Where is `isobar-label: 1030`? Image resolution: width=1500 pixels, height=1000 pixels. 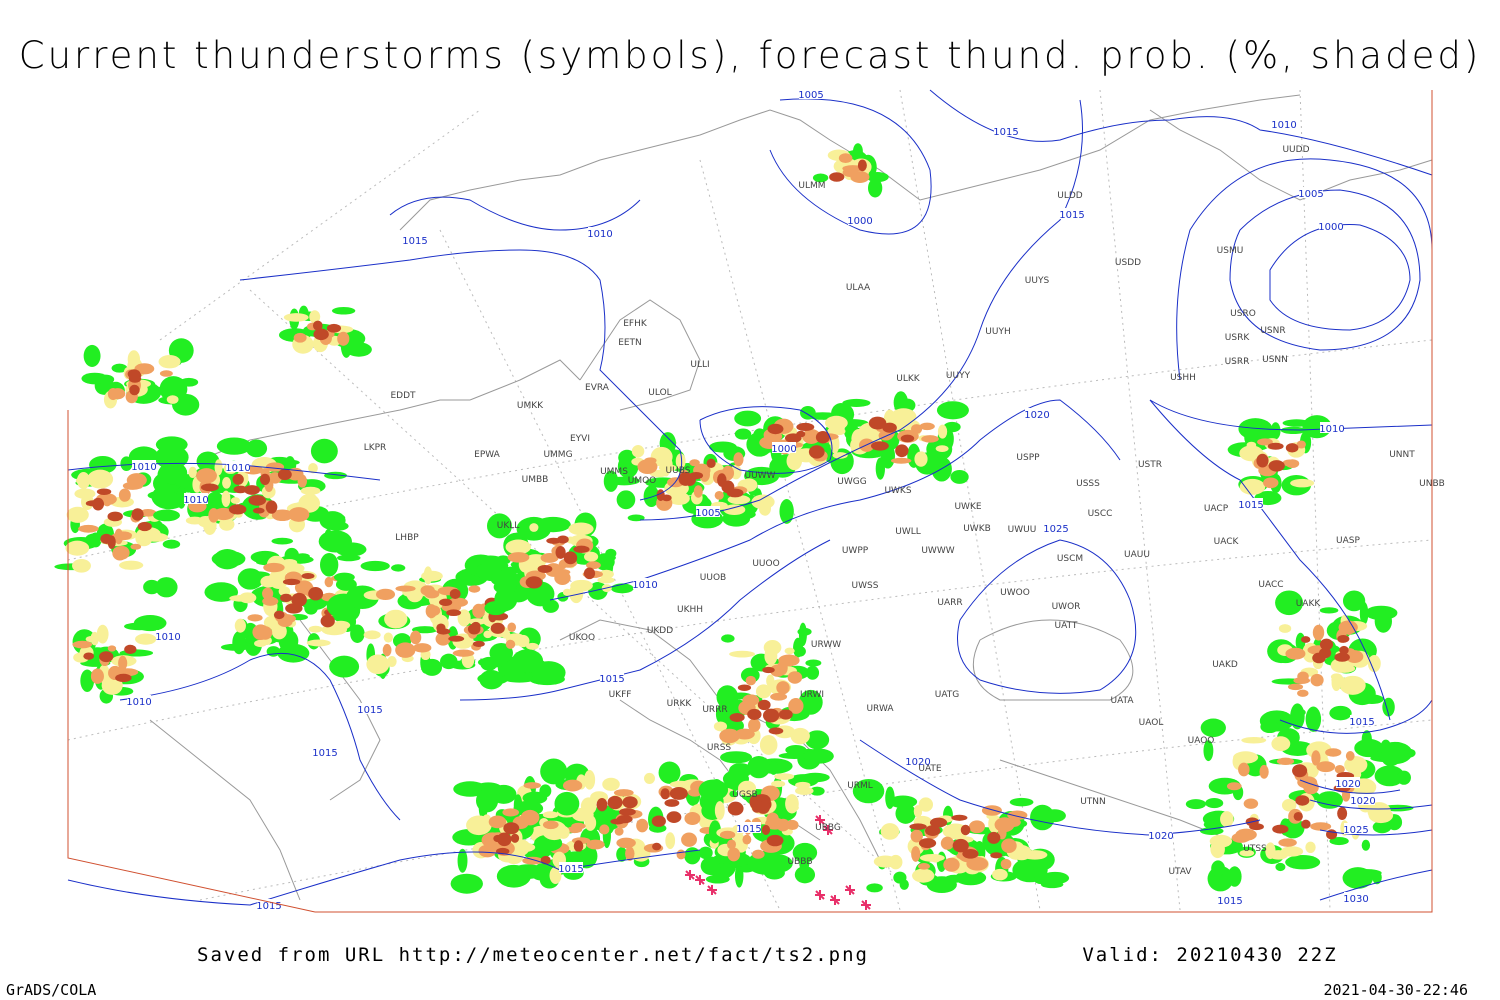
isobar-label: 1030 is located at coordinates (1355, 899).